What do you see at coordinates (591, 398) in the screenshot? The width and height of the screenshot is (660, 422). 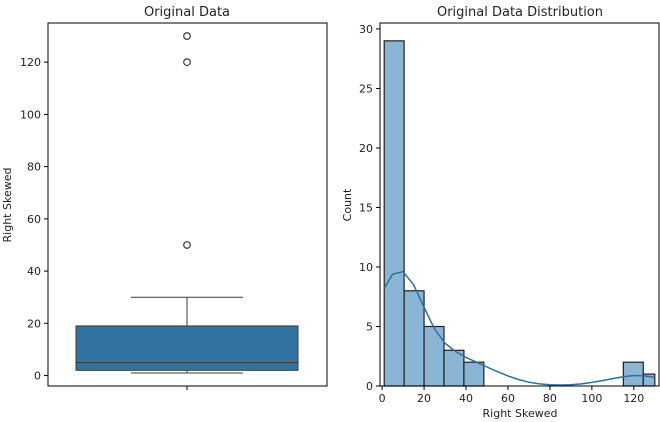 I see `histogram-x-tick-label: 100` at bounding box center [591, 398].